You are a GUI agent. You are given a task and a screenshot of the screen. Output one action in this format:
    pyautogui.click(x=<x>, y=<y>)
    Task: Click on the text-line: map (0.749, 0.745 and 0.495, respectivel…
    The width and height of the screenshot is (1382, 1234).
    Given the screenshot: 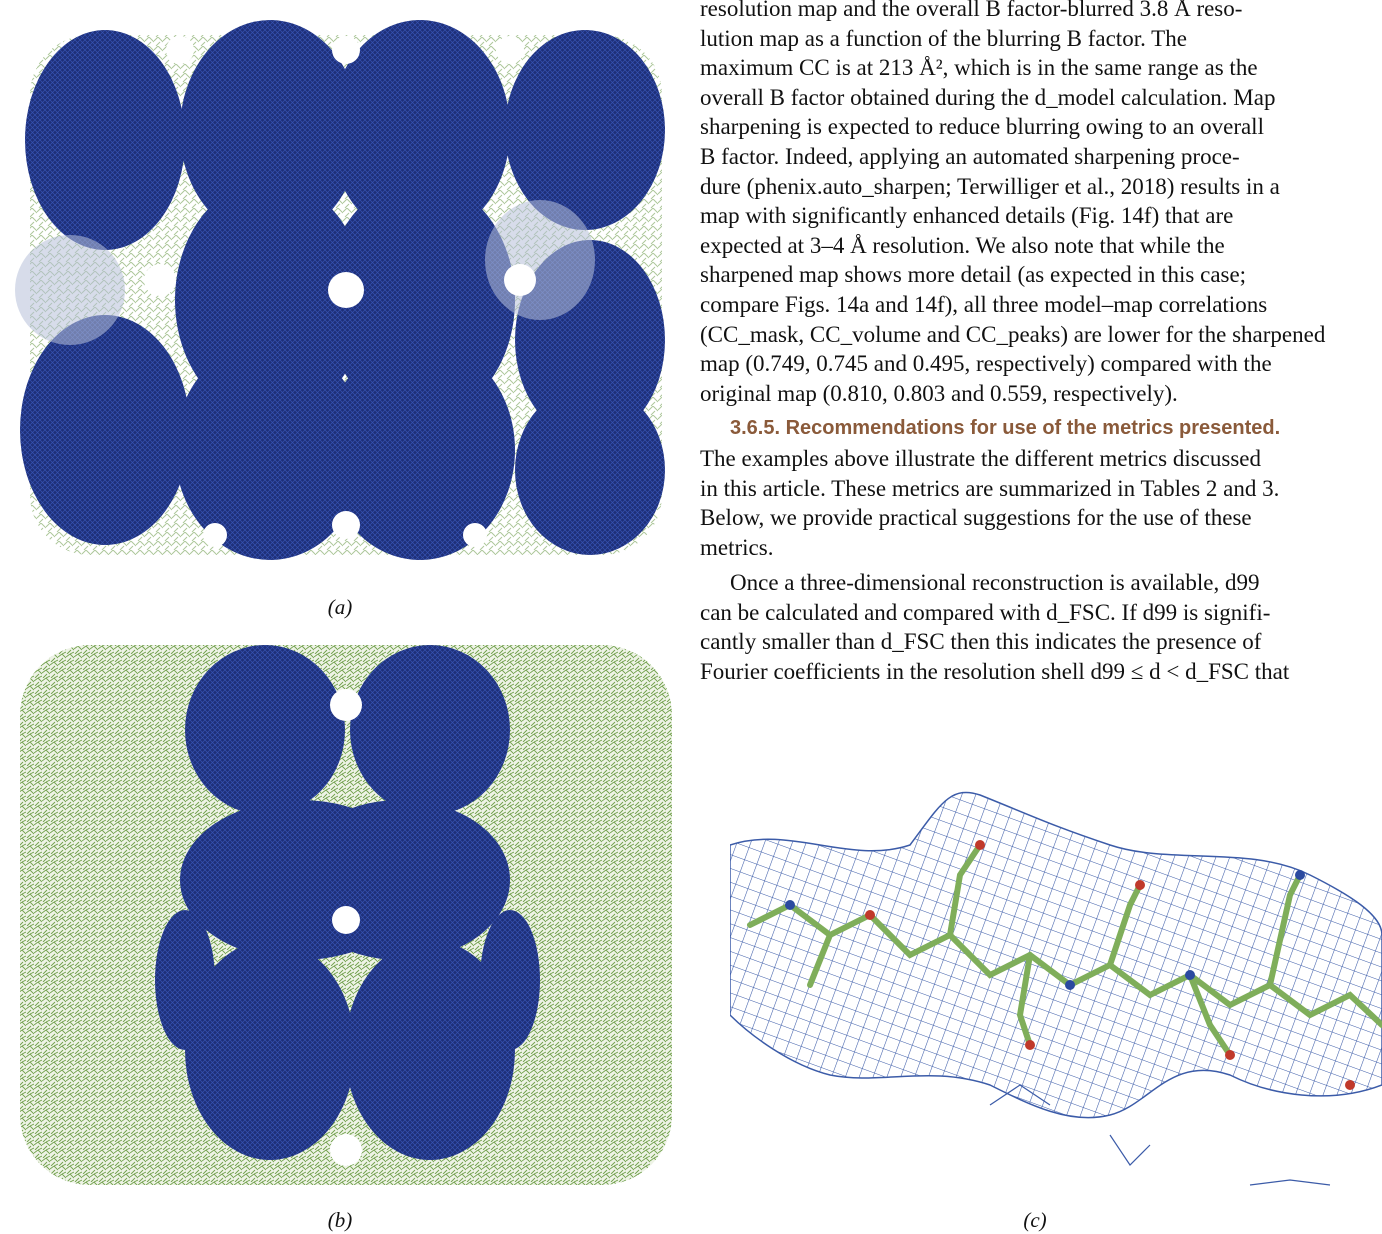 What is the action you would take?
    pyautogui.click(x=986, y=364)
    